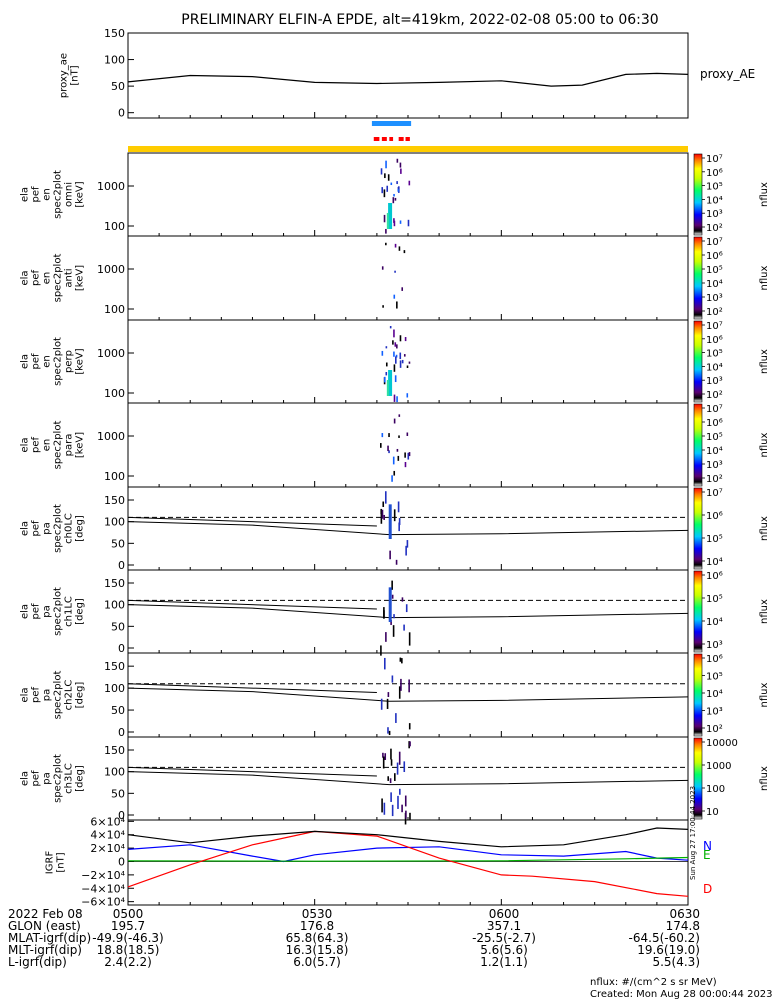 This screenshot has width=775, height=1000. I want to click on ephemeris-row-label: L-igrf(dip), so click(37, 962).